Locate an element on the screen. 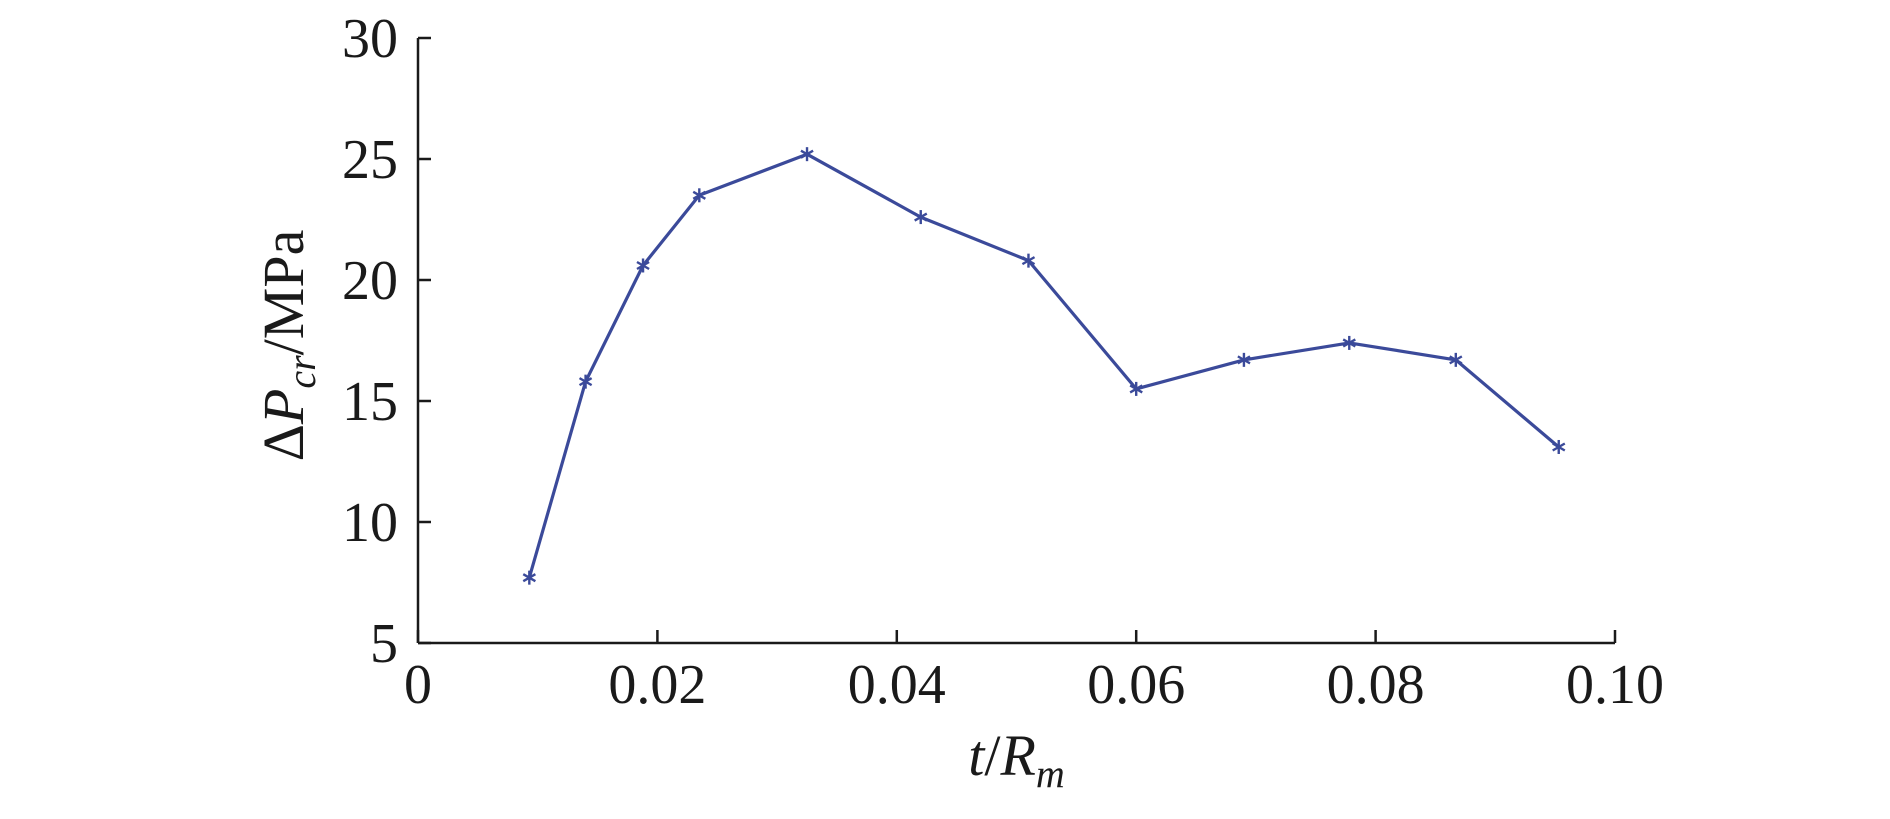 Image resolution: width=1890 pixels, height=819 pixels. x-tick-label: 0.04 is located at coordinates (897, 685).